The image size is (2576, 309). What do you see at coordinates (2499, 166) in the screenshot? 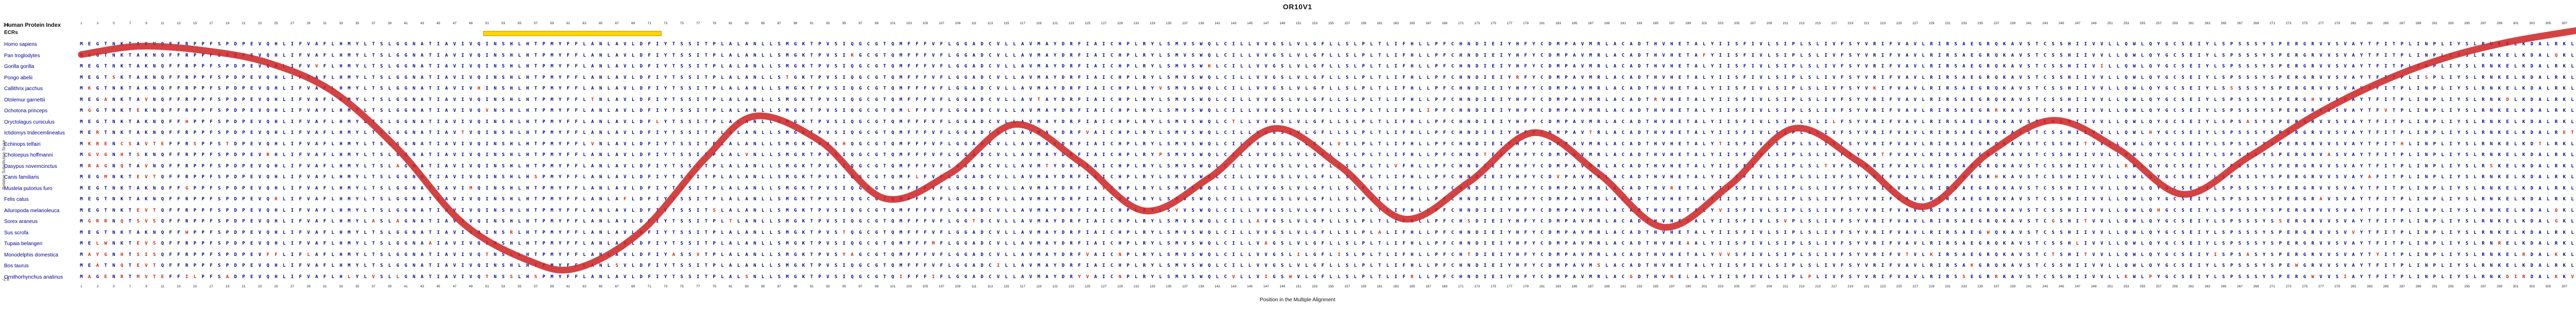
I see `residue-cell: K` at bounding box center [2499, 166].